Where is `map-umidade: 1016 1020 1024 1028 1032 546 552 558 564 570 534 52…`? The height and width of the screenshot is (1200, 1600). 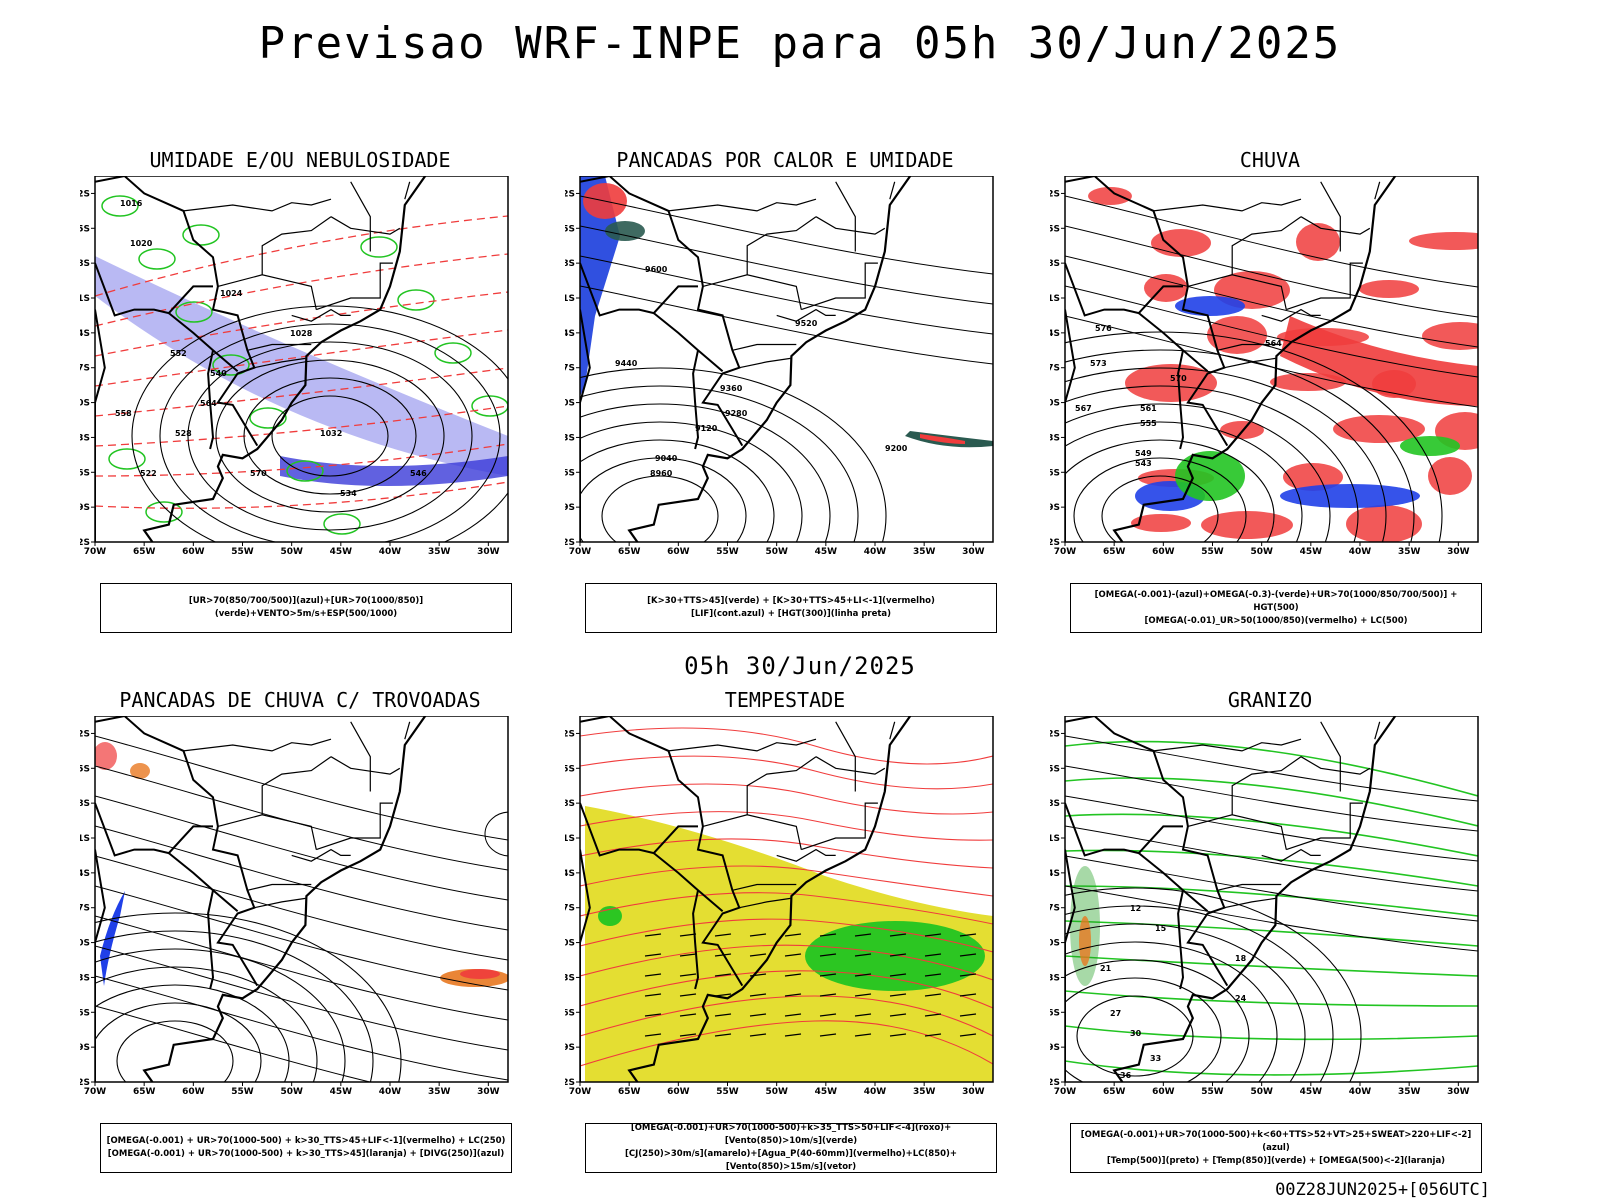 map-umidade: 1016 1020 1024 1028 1032 546 552 558 564 570 534 52… is located at coordinates (300, 378).